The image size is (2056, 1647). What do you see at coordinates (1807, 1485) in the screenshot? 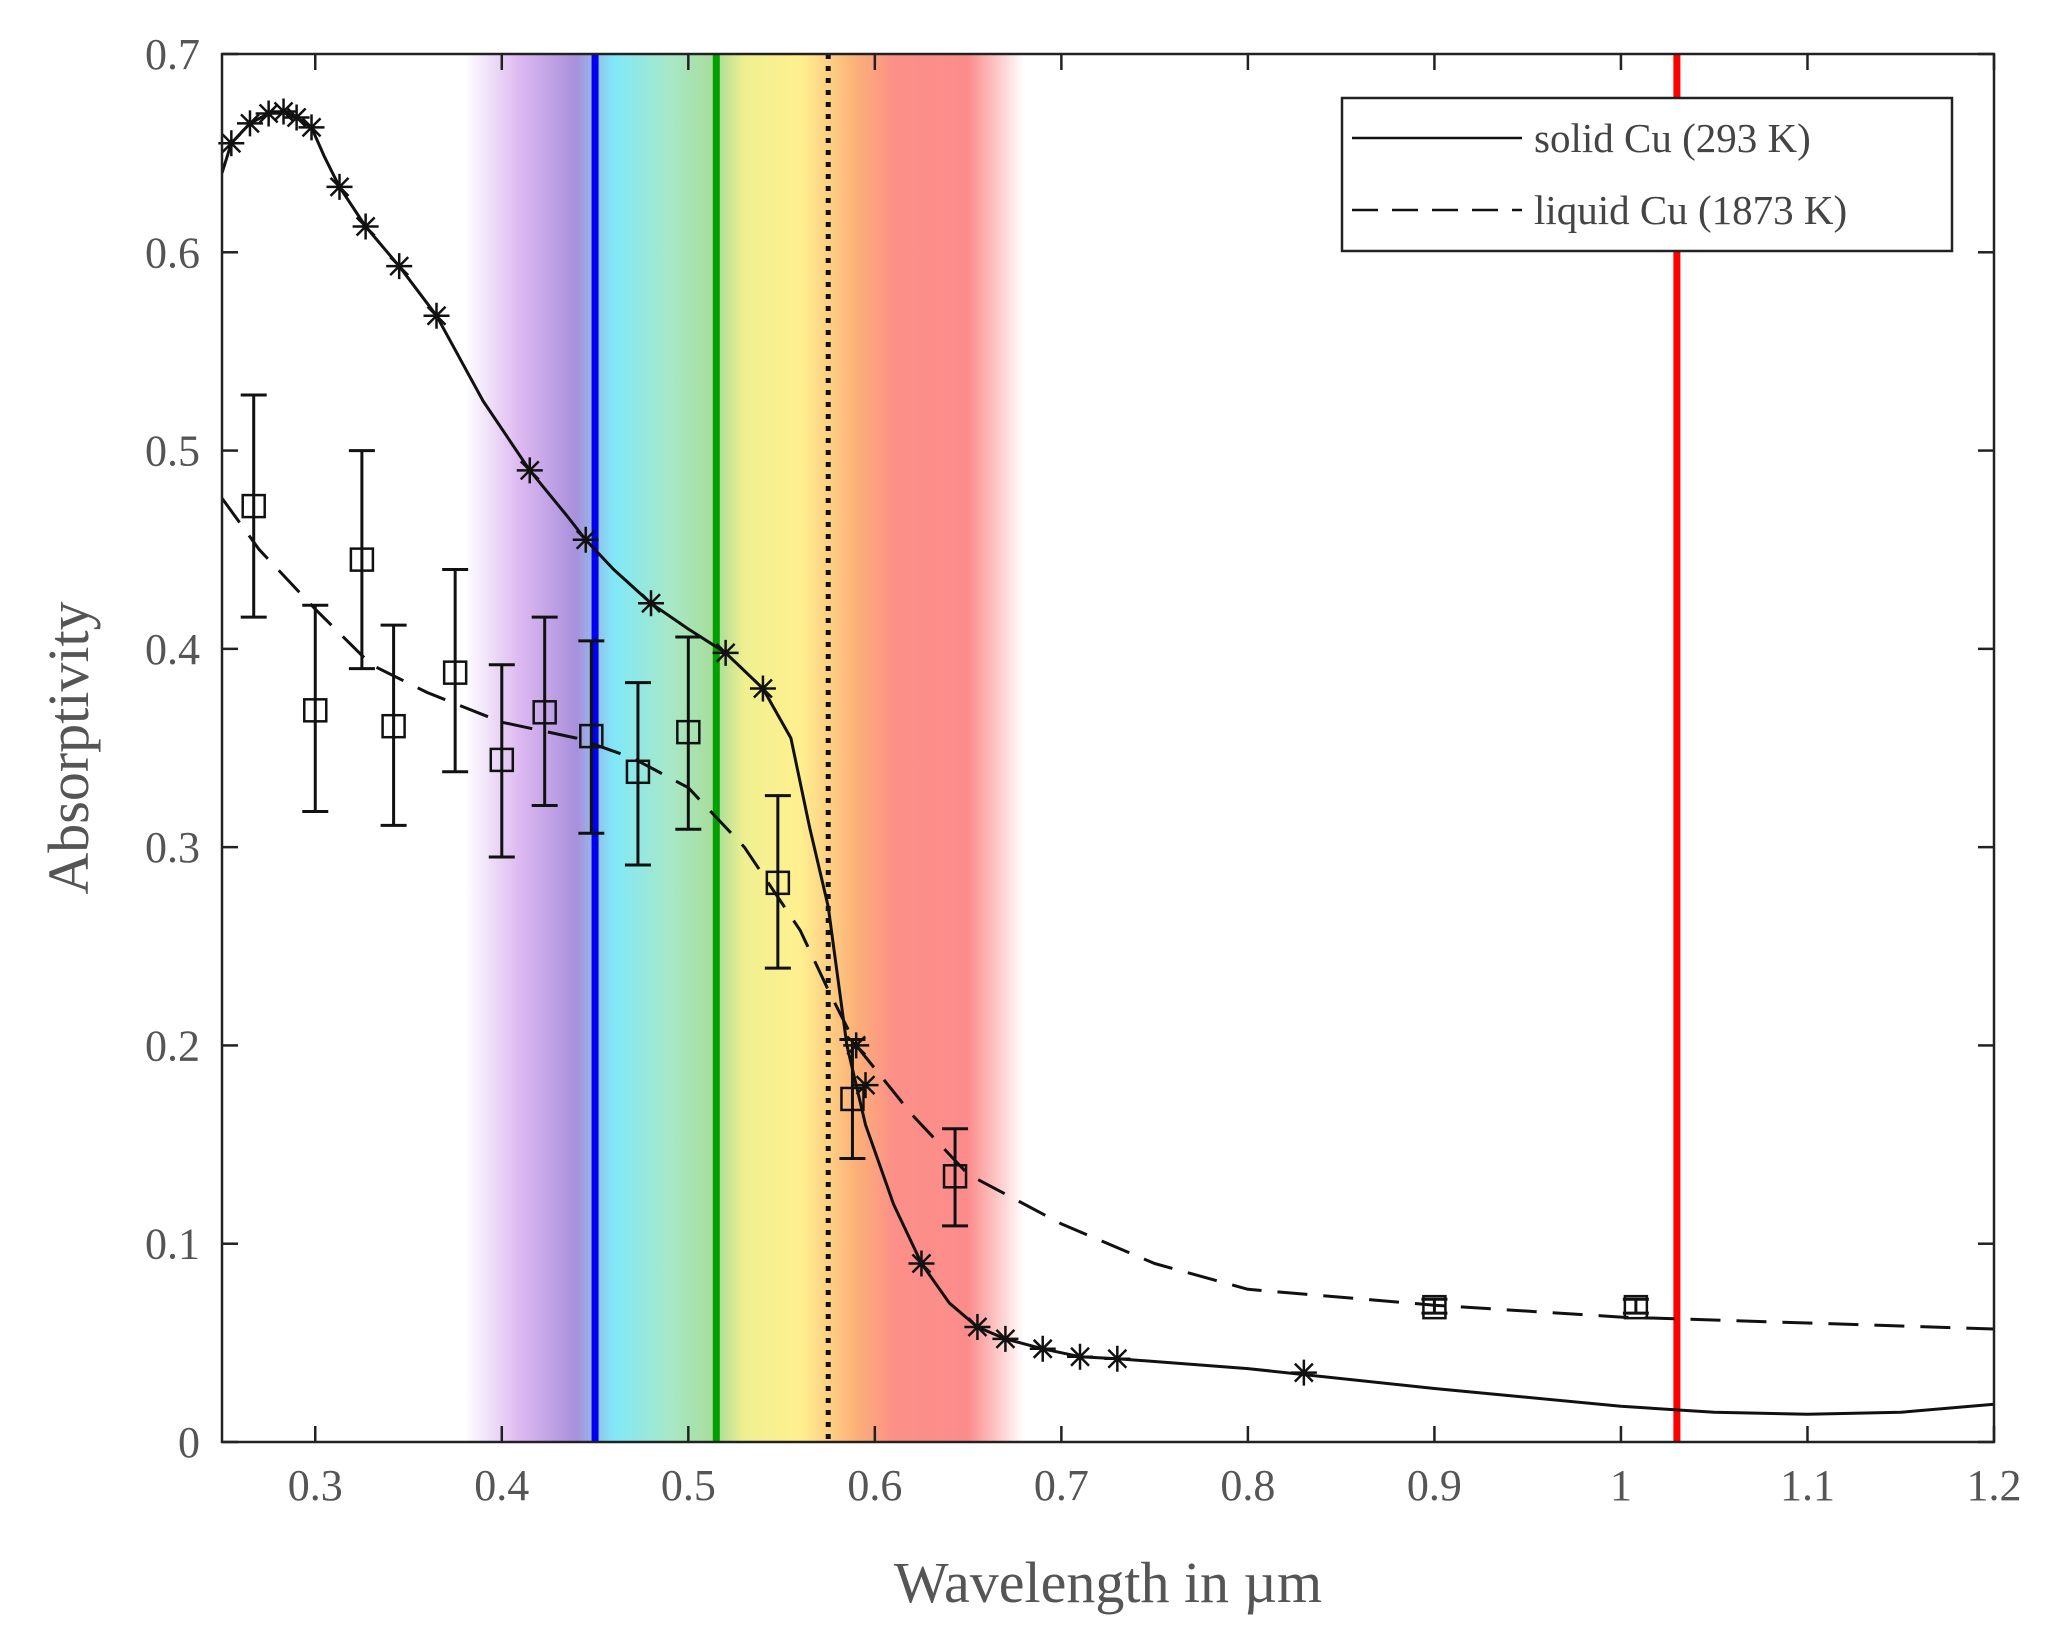
I see `x-tick-label: 1.1` at bounding box center [1807, 1485].